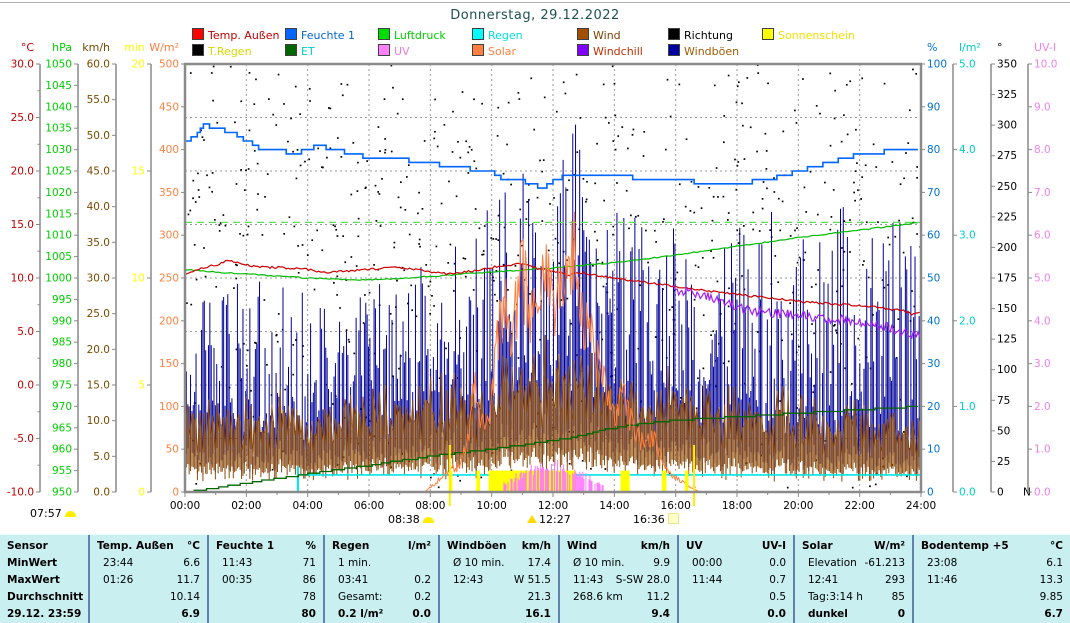 The width and height of the screenshot is (1070, 623). Describe the element at coordinates (58, 172) in the screenshot. I see `svg-text: 1025` at that location.